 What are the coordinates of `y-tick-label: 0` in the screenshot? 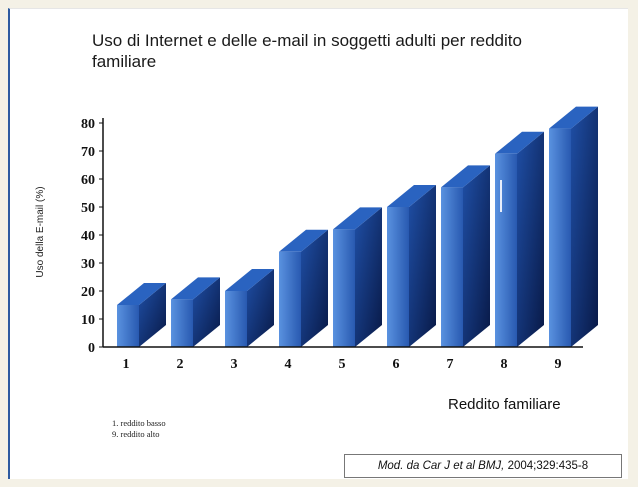 It's located at (91, 348).